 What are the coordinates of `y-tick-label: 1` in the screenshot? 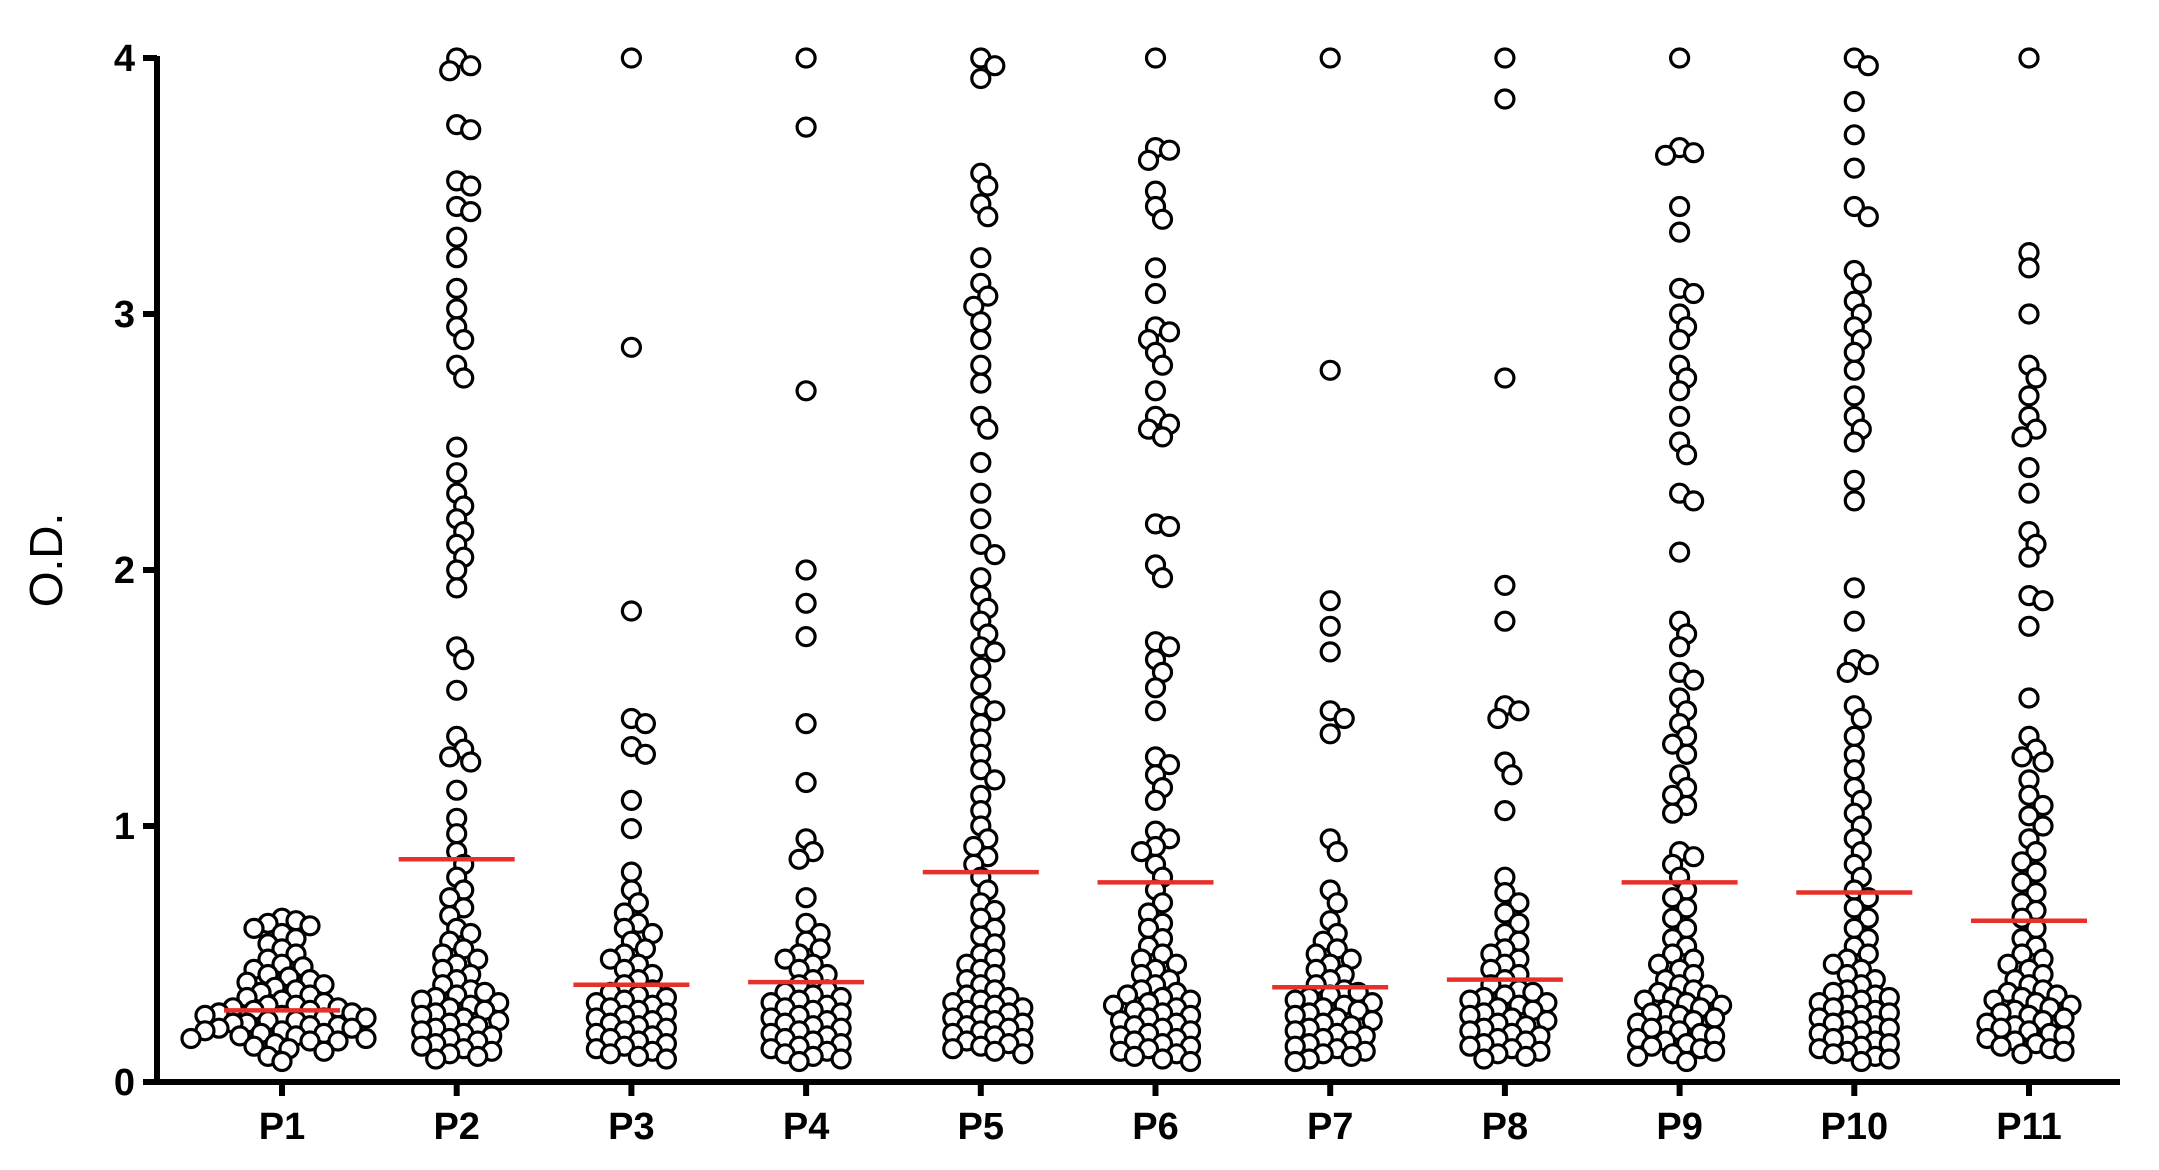 It's located at (124, 827).